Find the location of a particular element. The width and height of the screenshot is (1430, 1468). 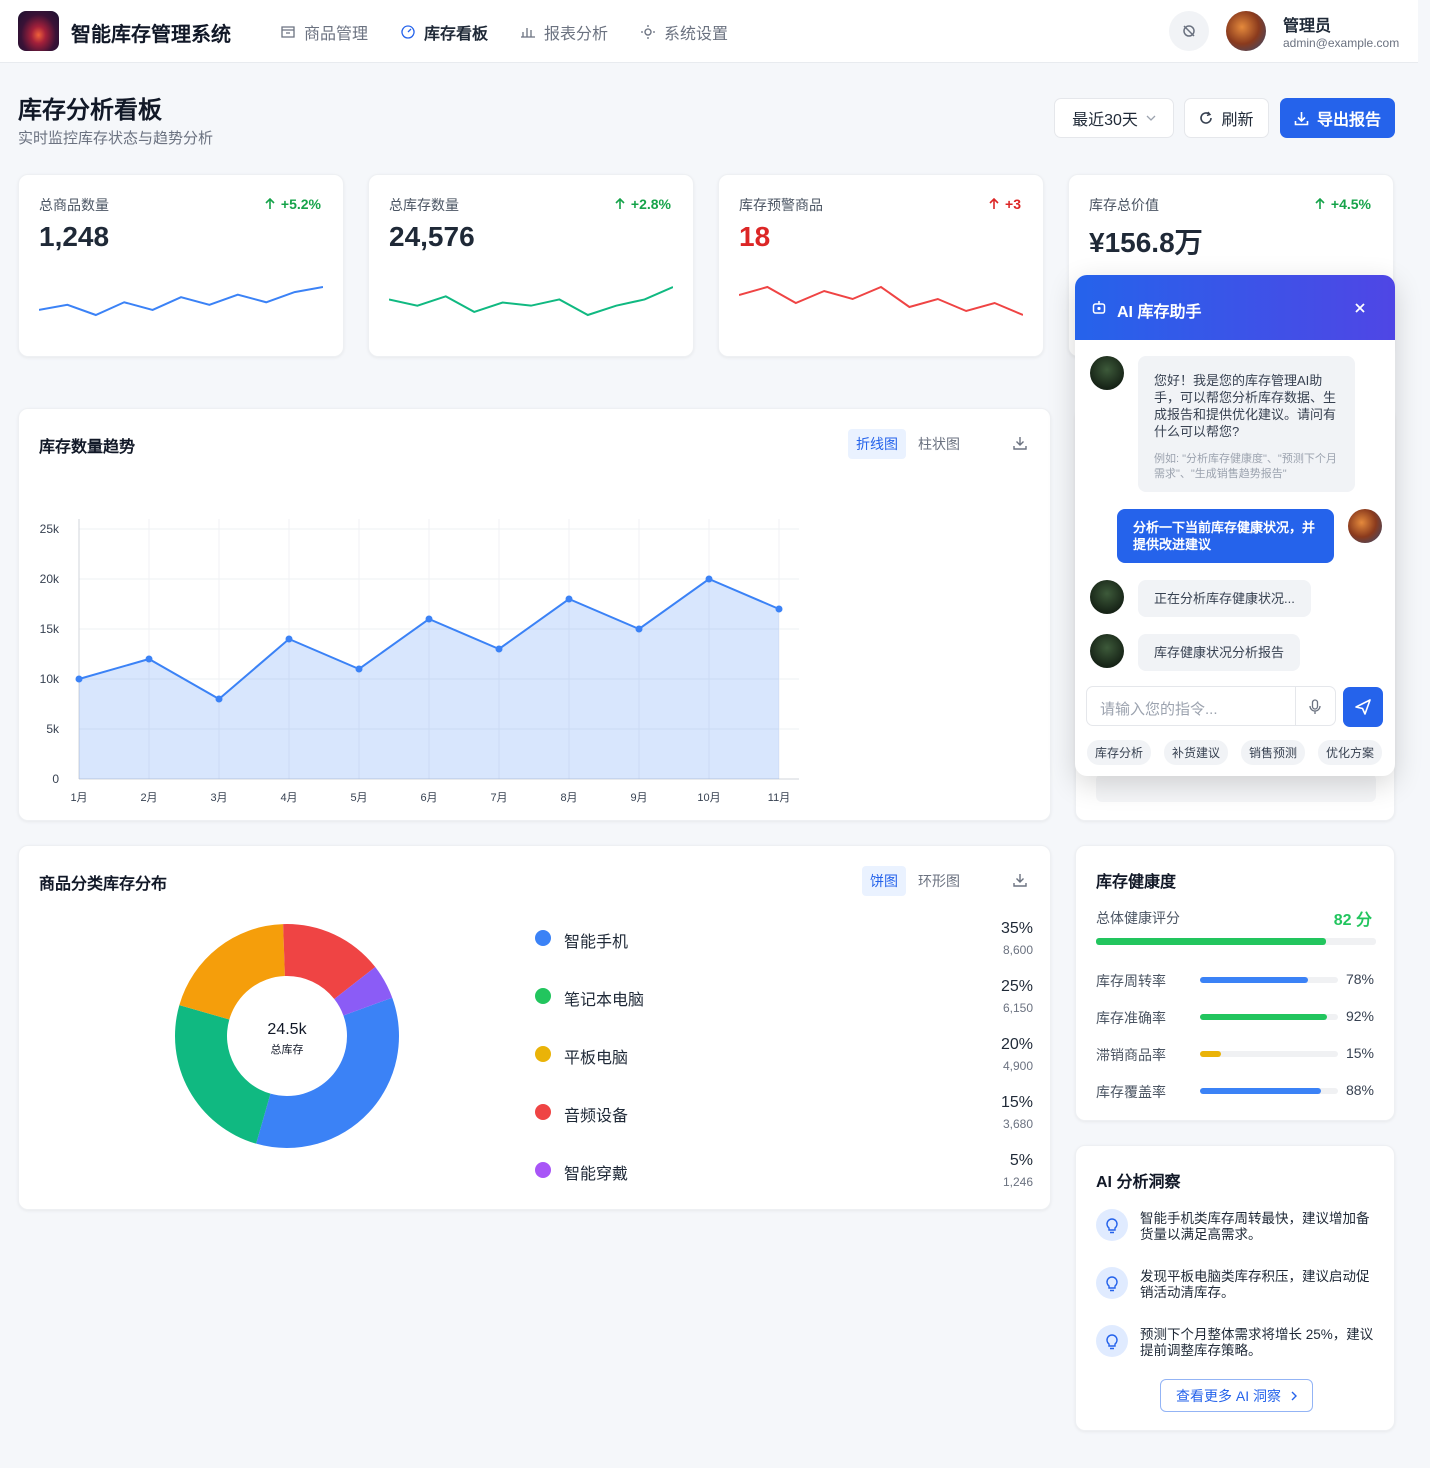

metric-value: 15% is located at coordinates (1359, 1053).